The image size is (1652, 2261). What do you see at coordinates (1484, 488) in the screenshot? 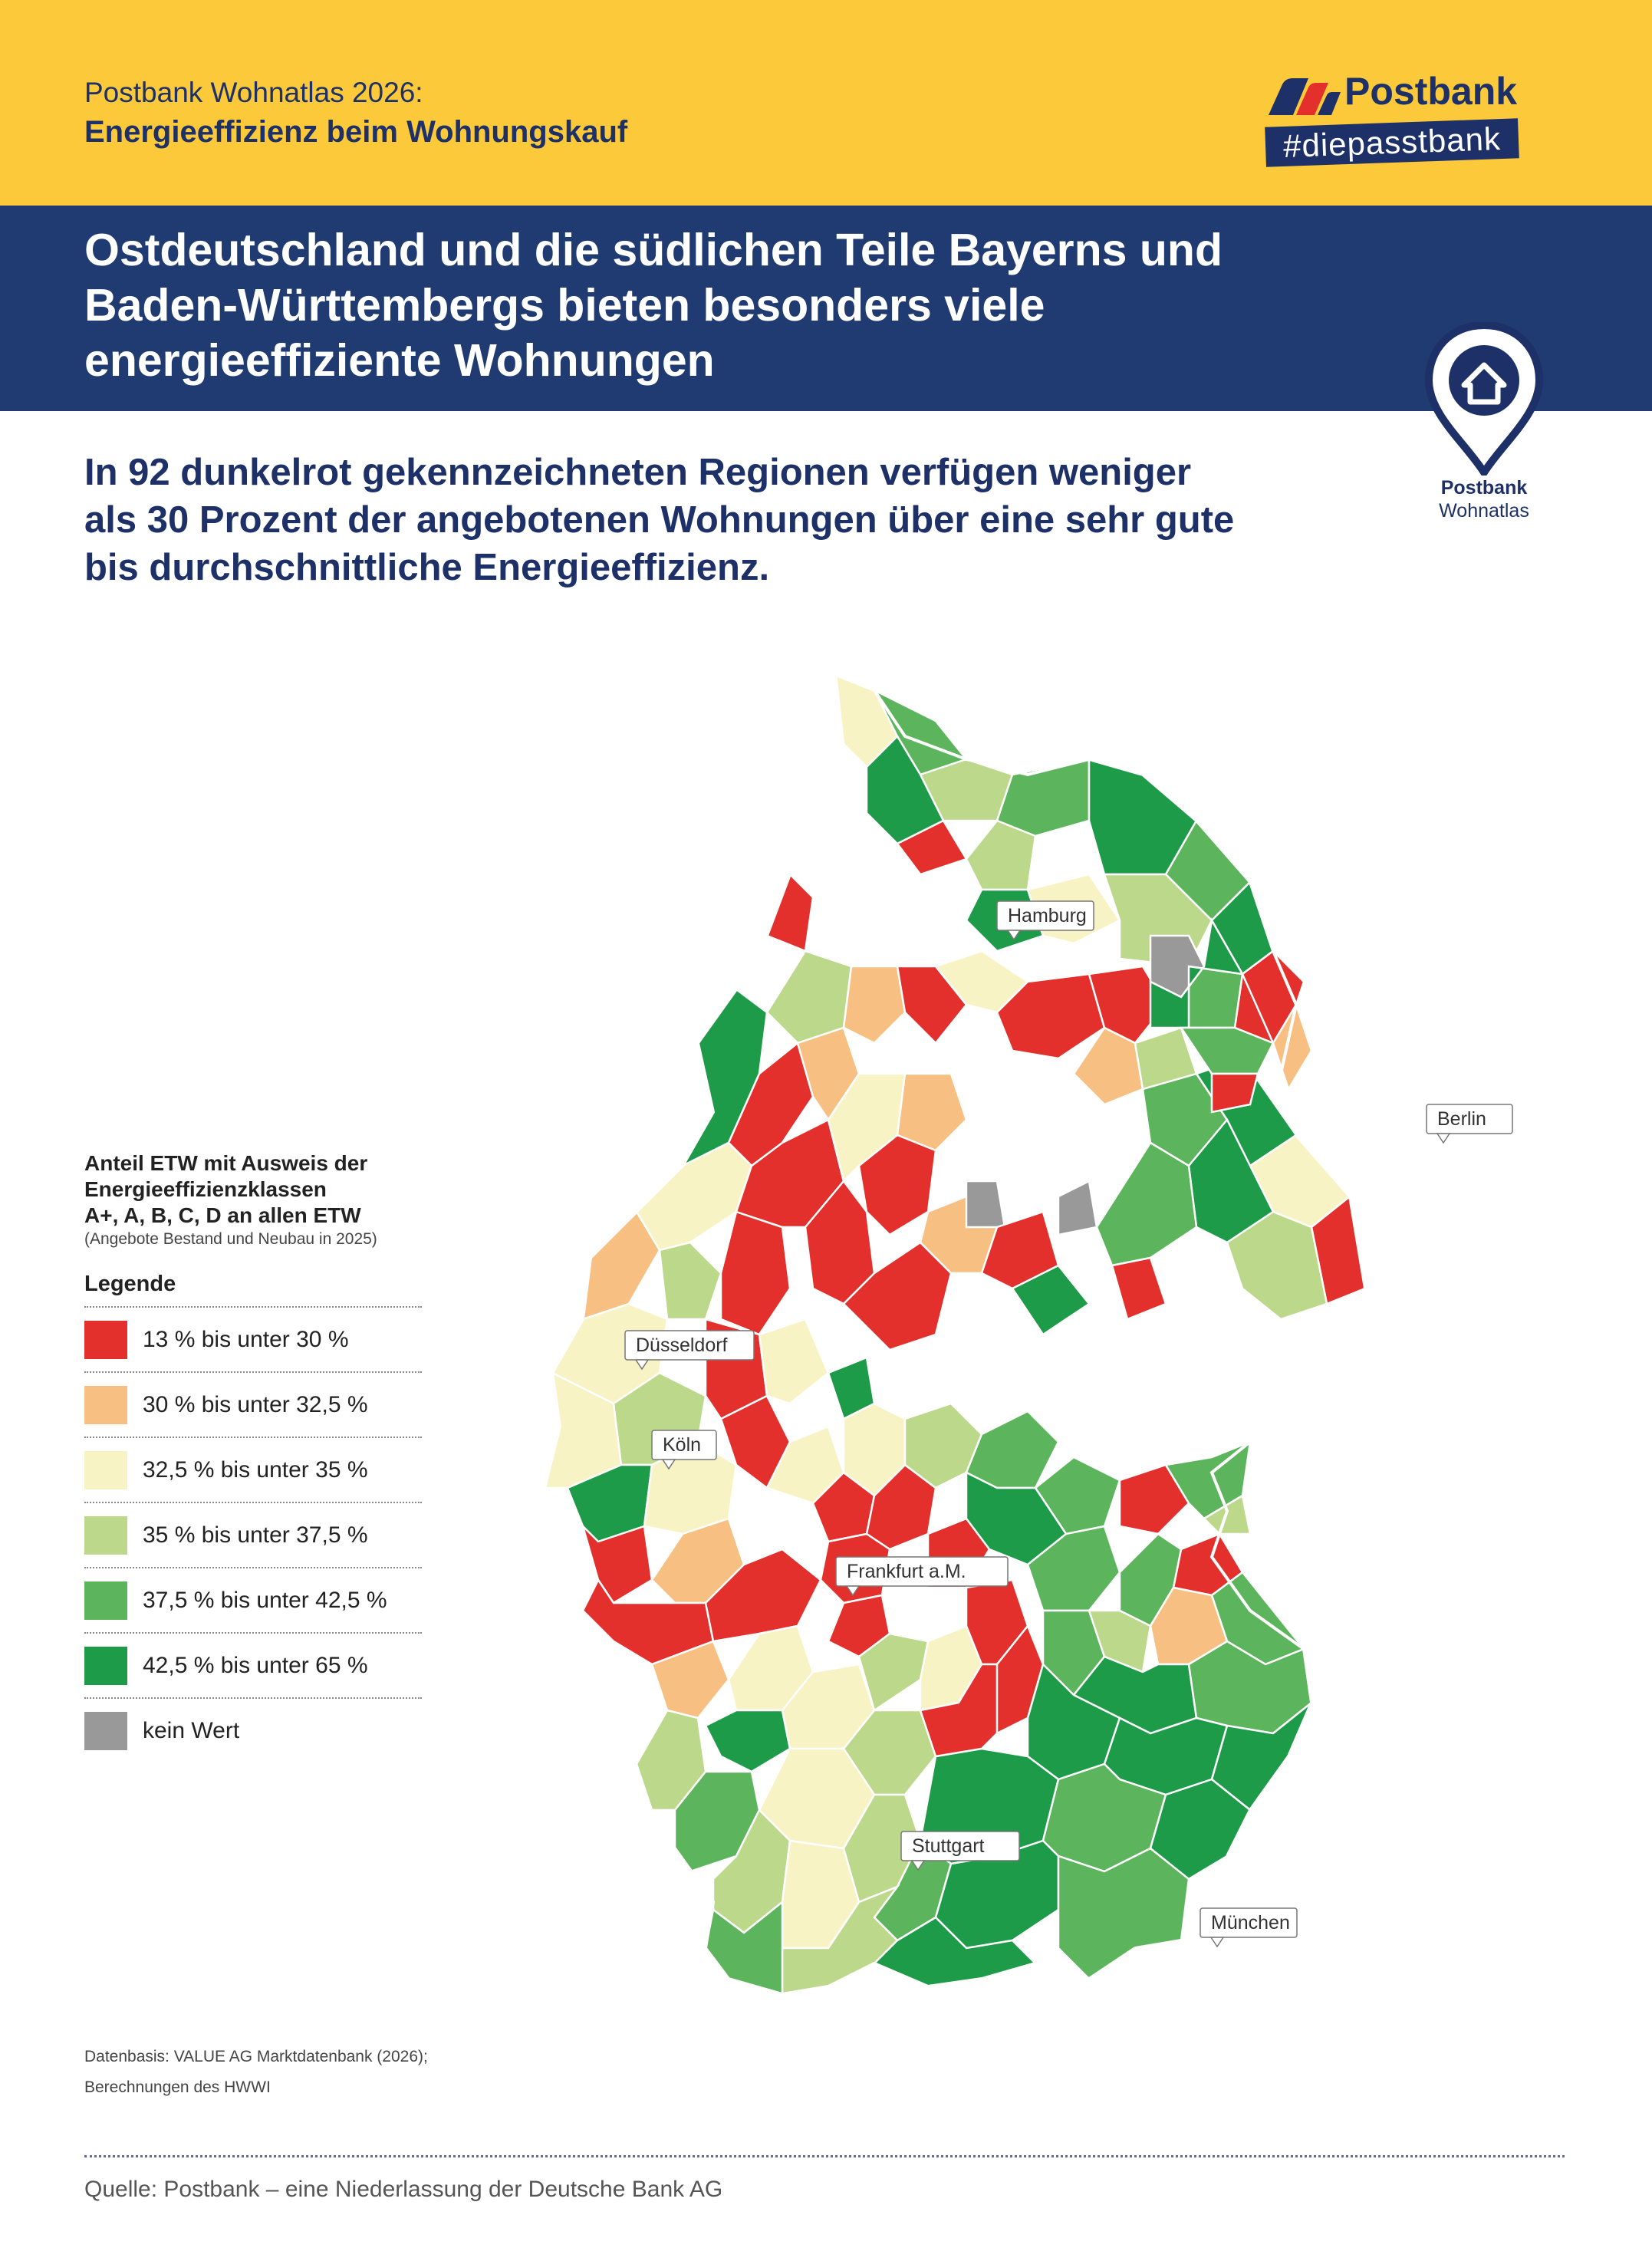
I see `badge-name: Postbank` at bounding box center [1484, 488].